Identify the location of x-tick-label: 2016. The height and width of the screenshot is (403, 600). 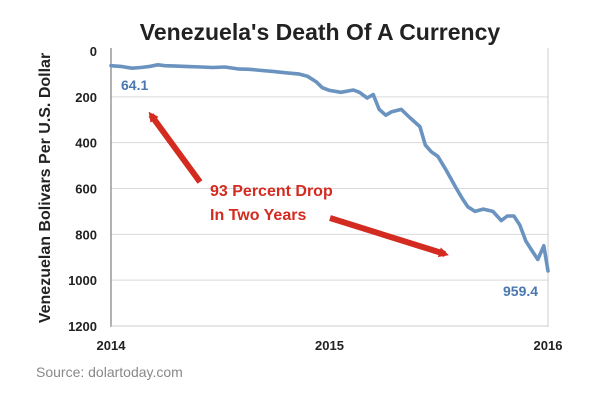
(548, 345).